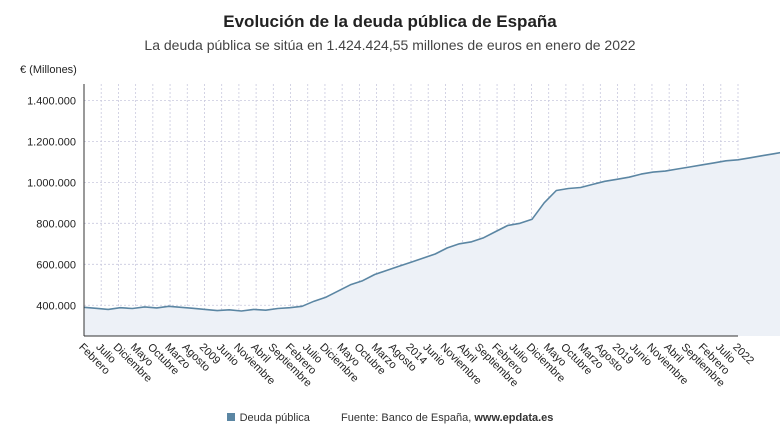  I want to click on source-text: Fuente: Banco de España, www.epdata.es, so click(447, 418).